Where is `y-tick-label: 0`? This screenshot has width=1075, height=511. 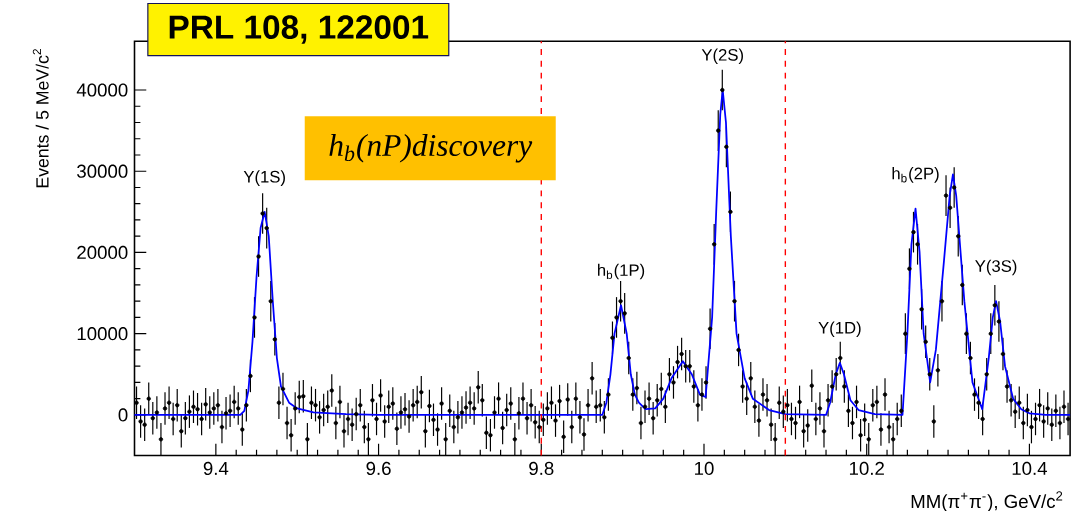
y-tick-label: 0 is located at coordinates (123, 415).